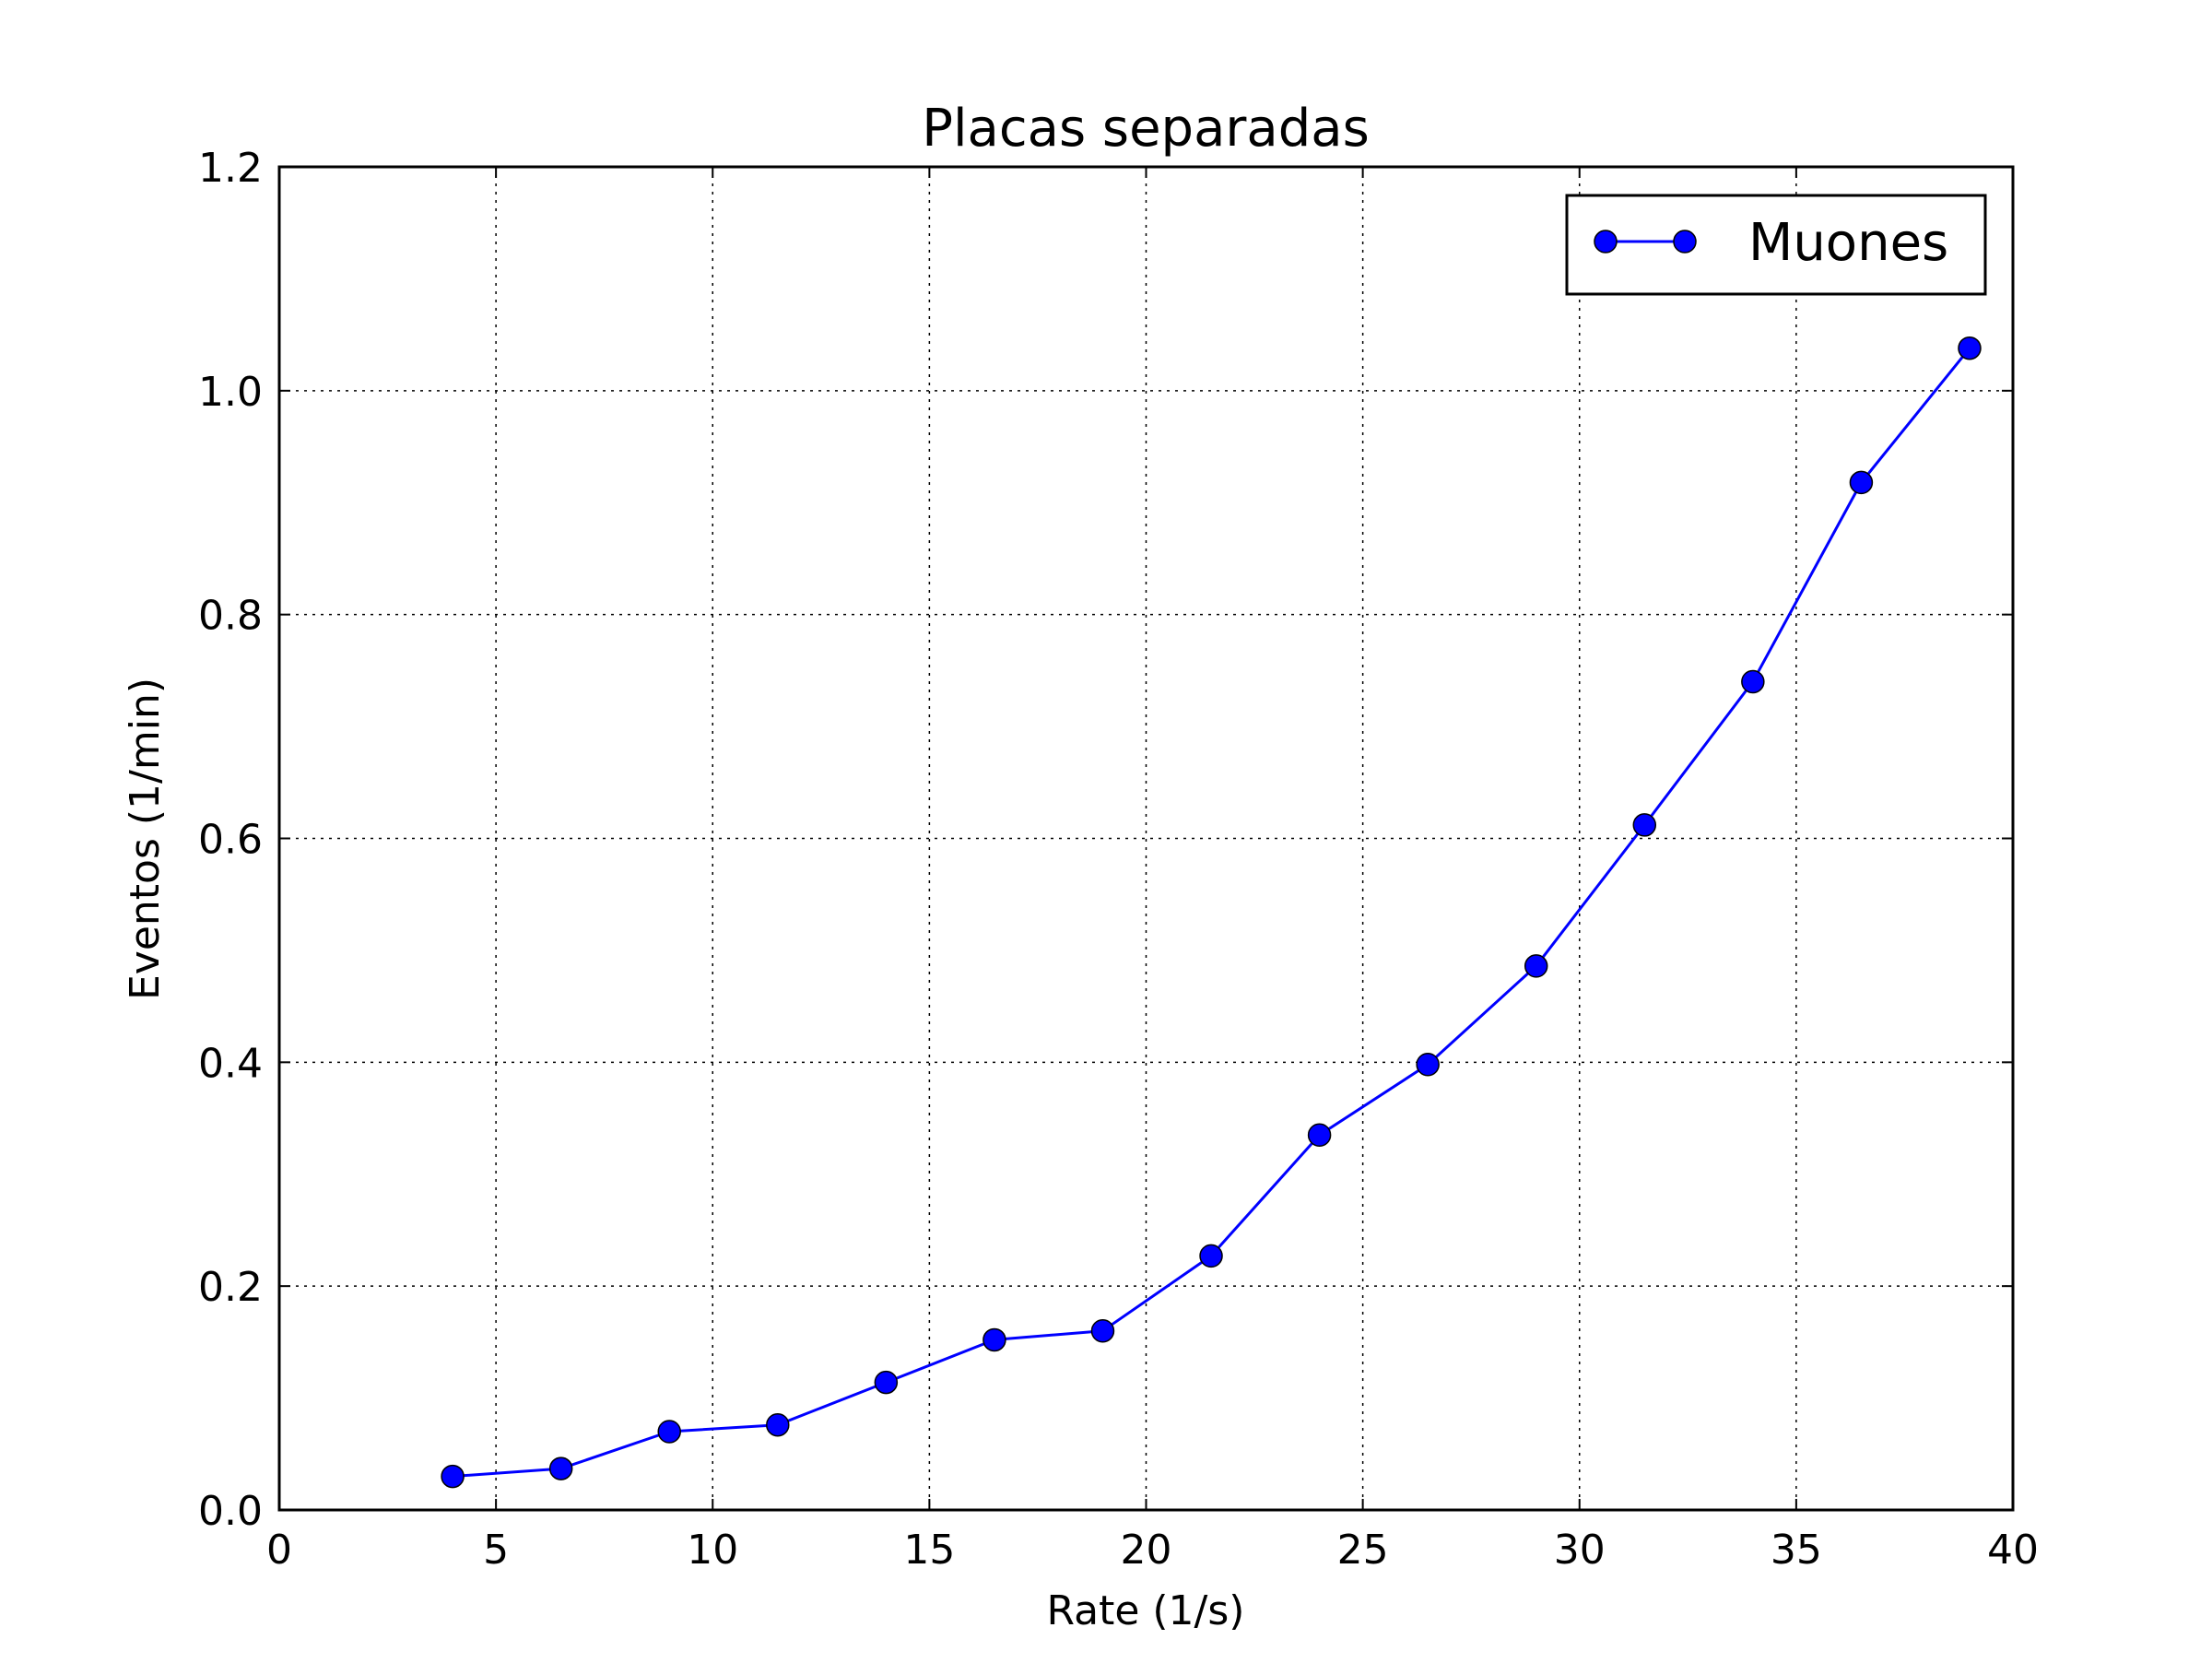 The image size is (2212, 1663). Describe the element at coordinates (279, 1550) in the screenshot. I see `x-tick-label: 0` at that location.